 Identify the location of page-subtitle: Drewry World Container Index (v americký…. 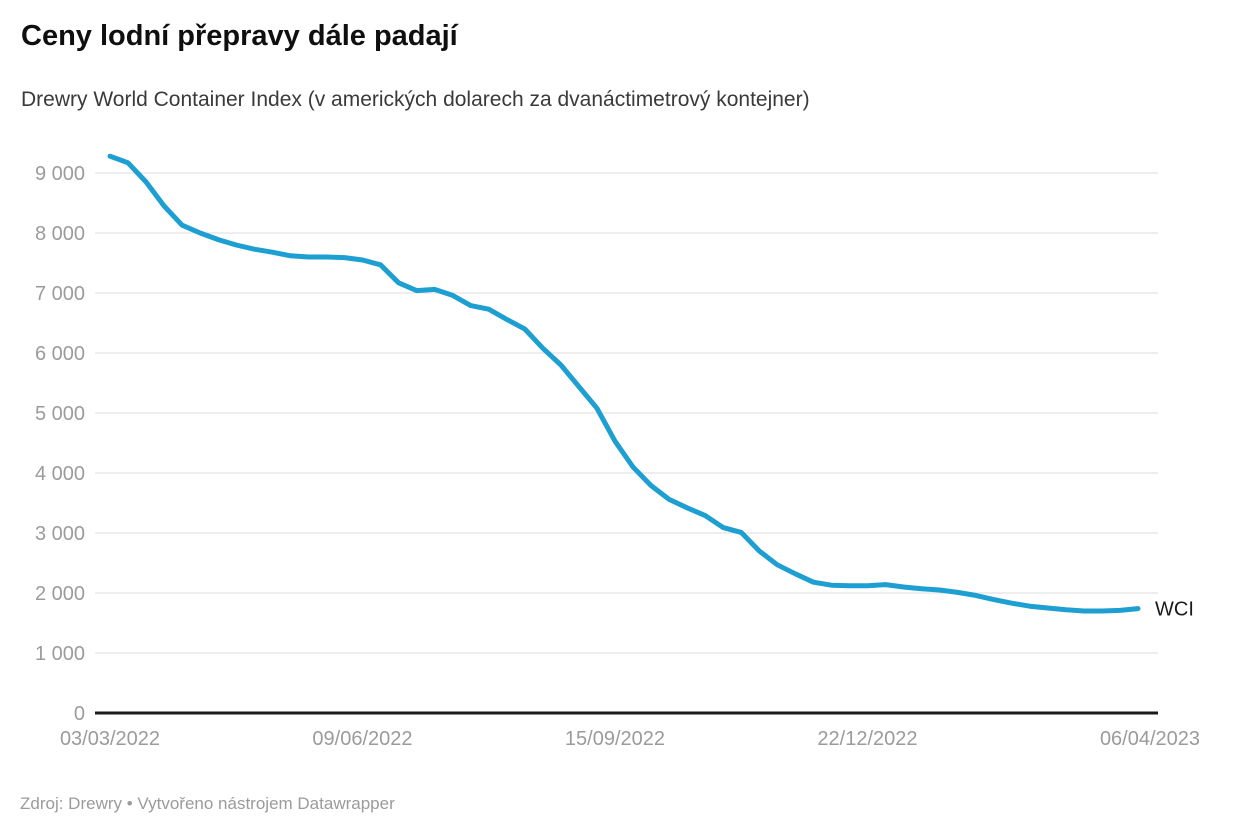
(415, 99).